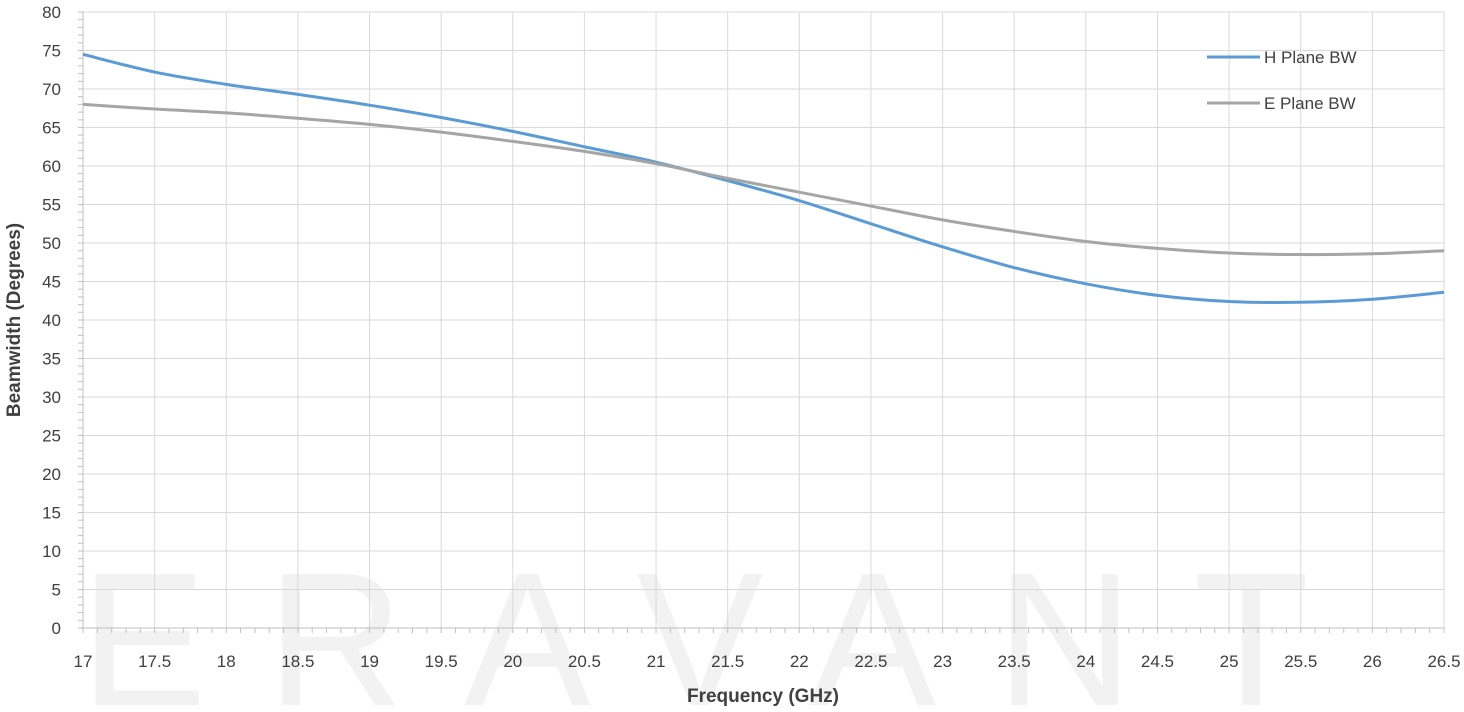 The width and height of the screenshot is (1464, 712). I want to click on y-tick-label: 60, so click(51, 166).